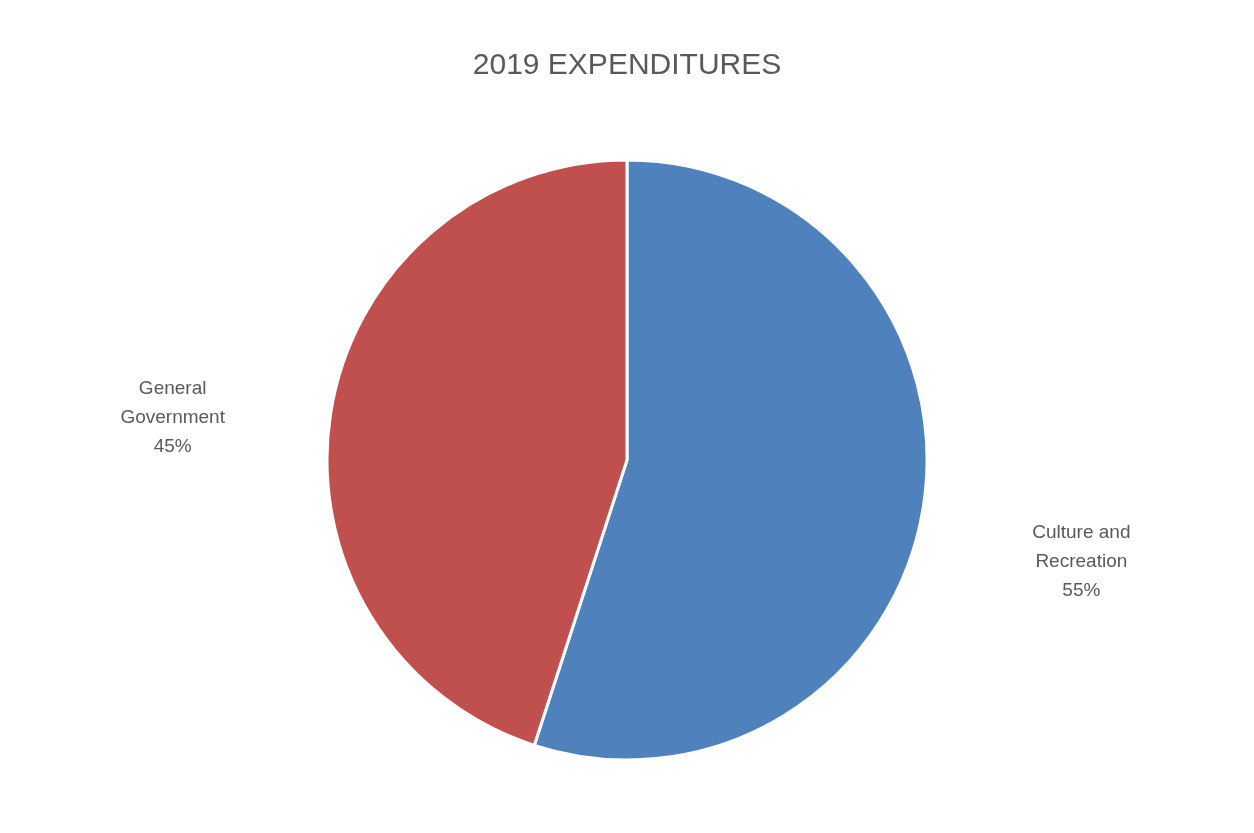 The width and height of the screenshot is (1254, 833). I want to click on data-label: 45%, so click(172, 446).